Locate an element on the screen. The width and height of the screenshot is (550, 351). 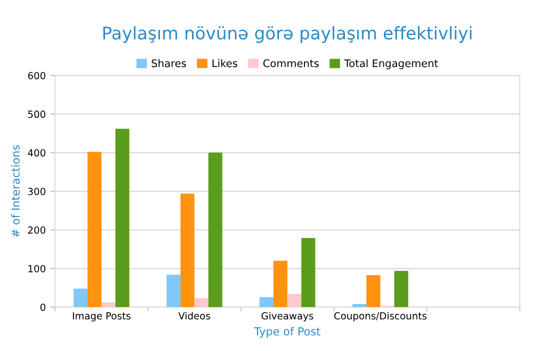
y-tick-label: 400 is located at coordinates (37, 153).